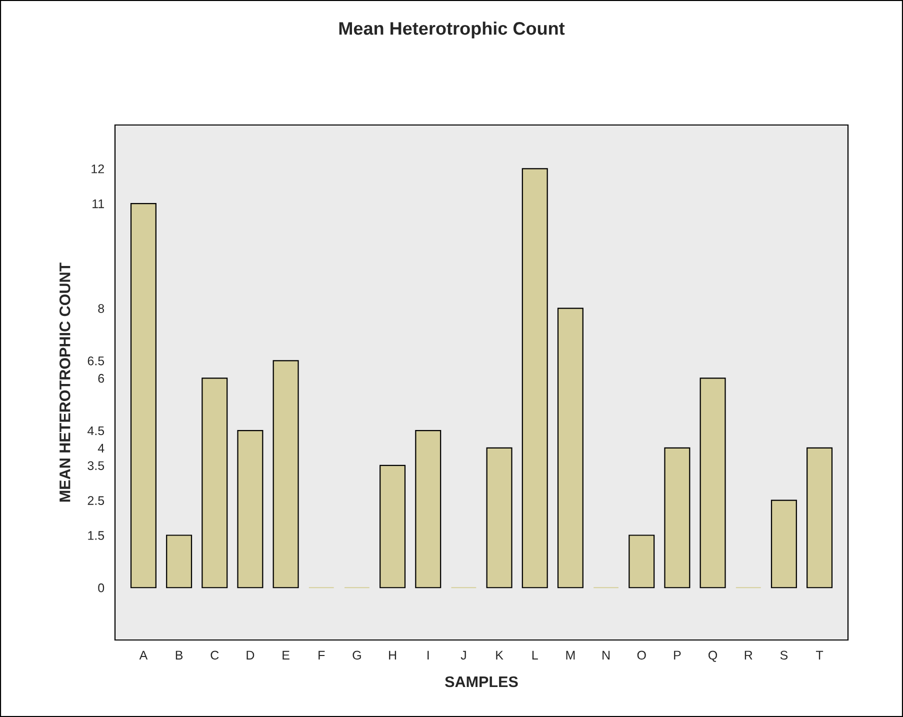 Image resolution: width=903 pixels, height=717 pixels. What do you see at coordinates (101, 448) in the screenshot?
I see `y-tick-label: 4` at bounding box center [101, 448].